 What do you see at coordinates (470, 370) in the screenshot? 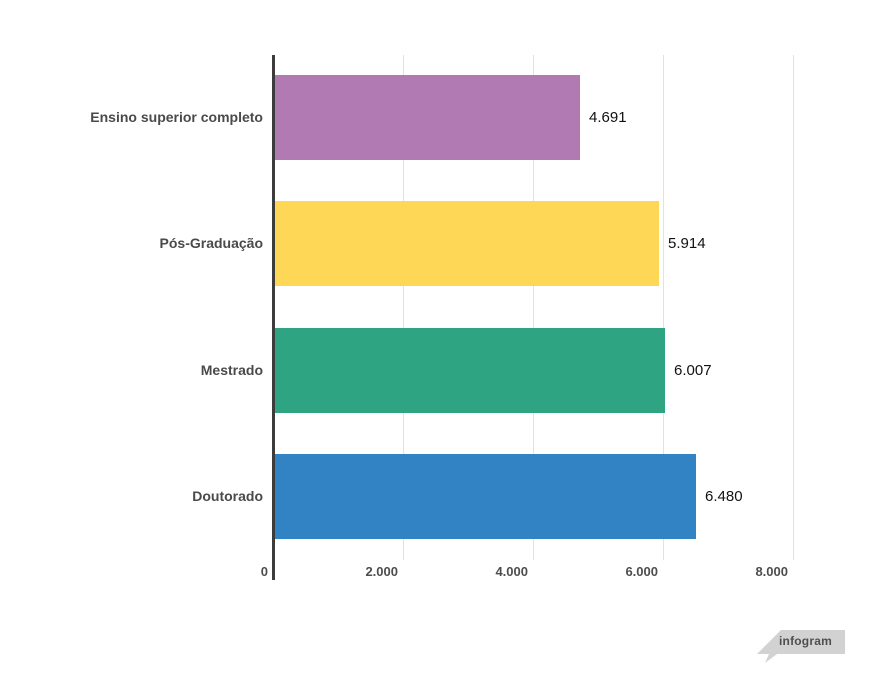
I see `bar-mestrado` at bounding box center [470, 370].